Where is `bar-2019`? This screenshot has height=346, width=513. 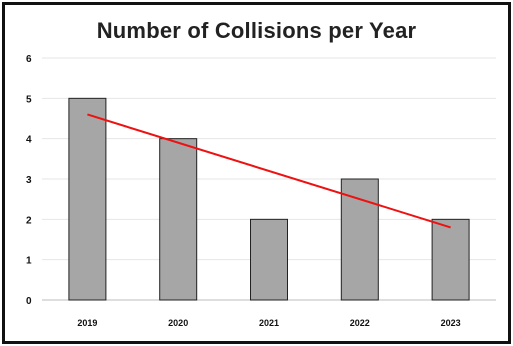 bar-2019 is located at coordinates (87, 199).